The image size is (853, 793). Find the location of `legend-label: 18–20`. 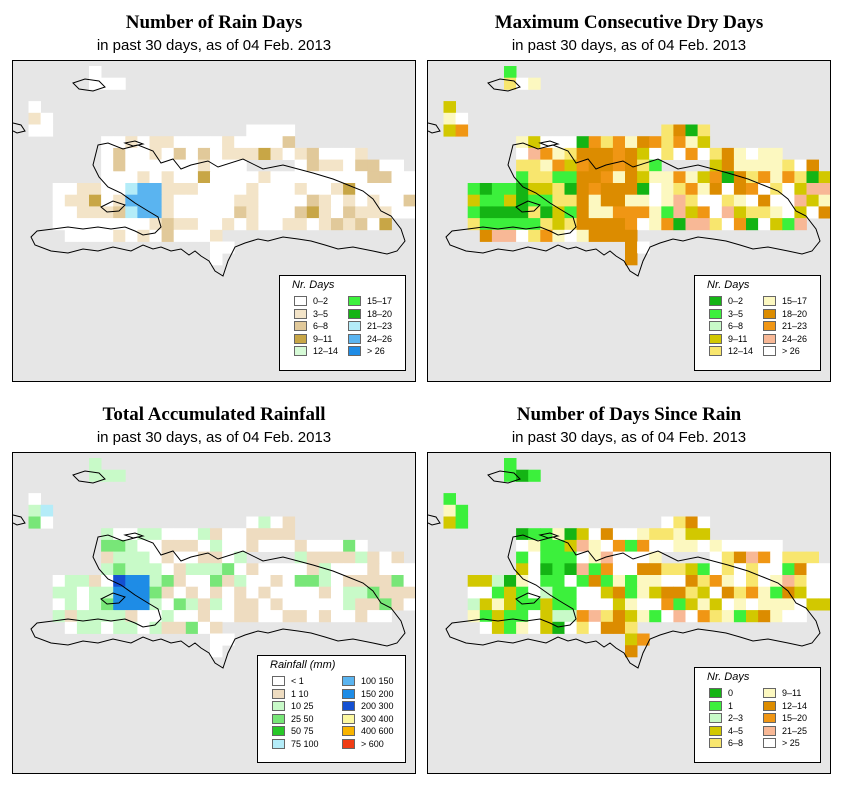

legend-label: 18–20 is located at coordinates (795, 313).